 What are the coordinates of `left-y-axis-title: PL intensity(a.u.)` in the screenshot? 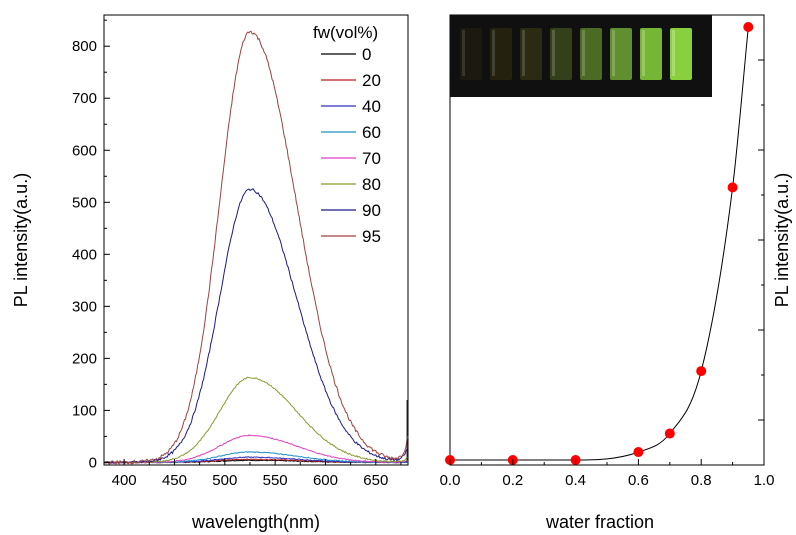 It's located at (21, 240).